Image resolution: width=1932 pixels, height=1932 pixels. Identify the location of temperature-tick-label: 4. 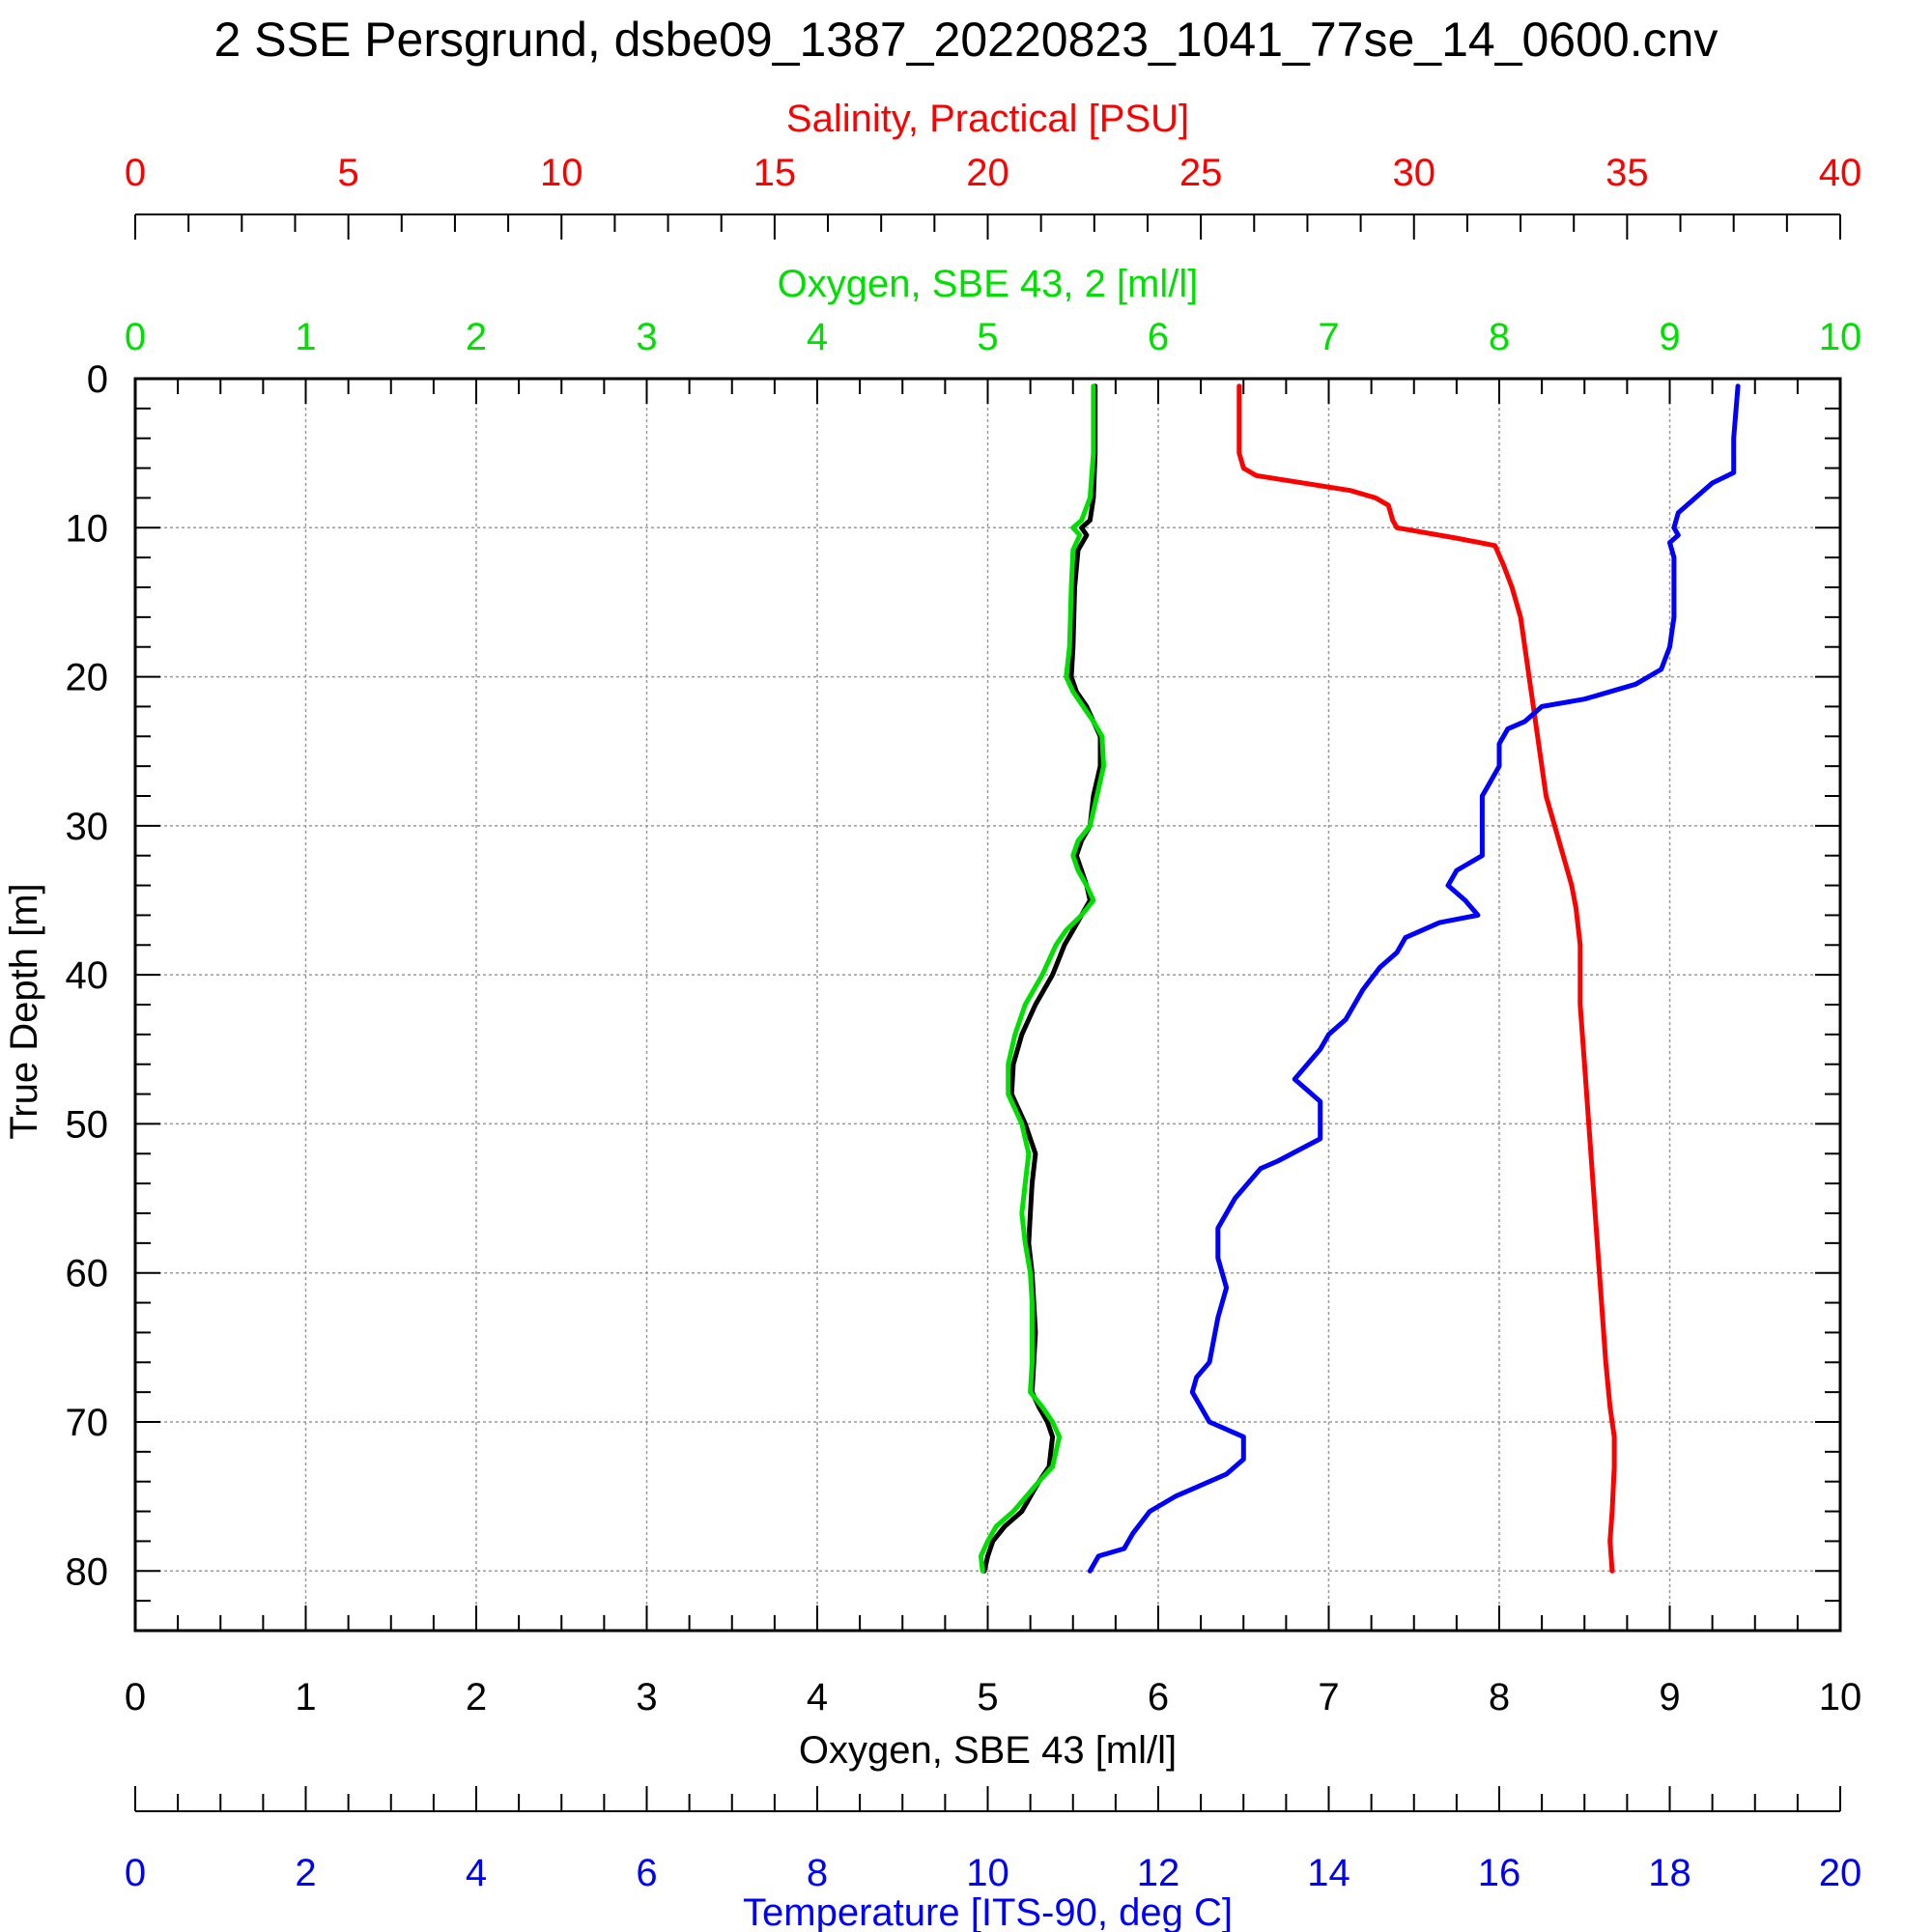
(476, 1873).